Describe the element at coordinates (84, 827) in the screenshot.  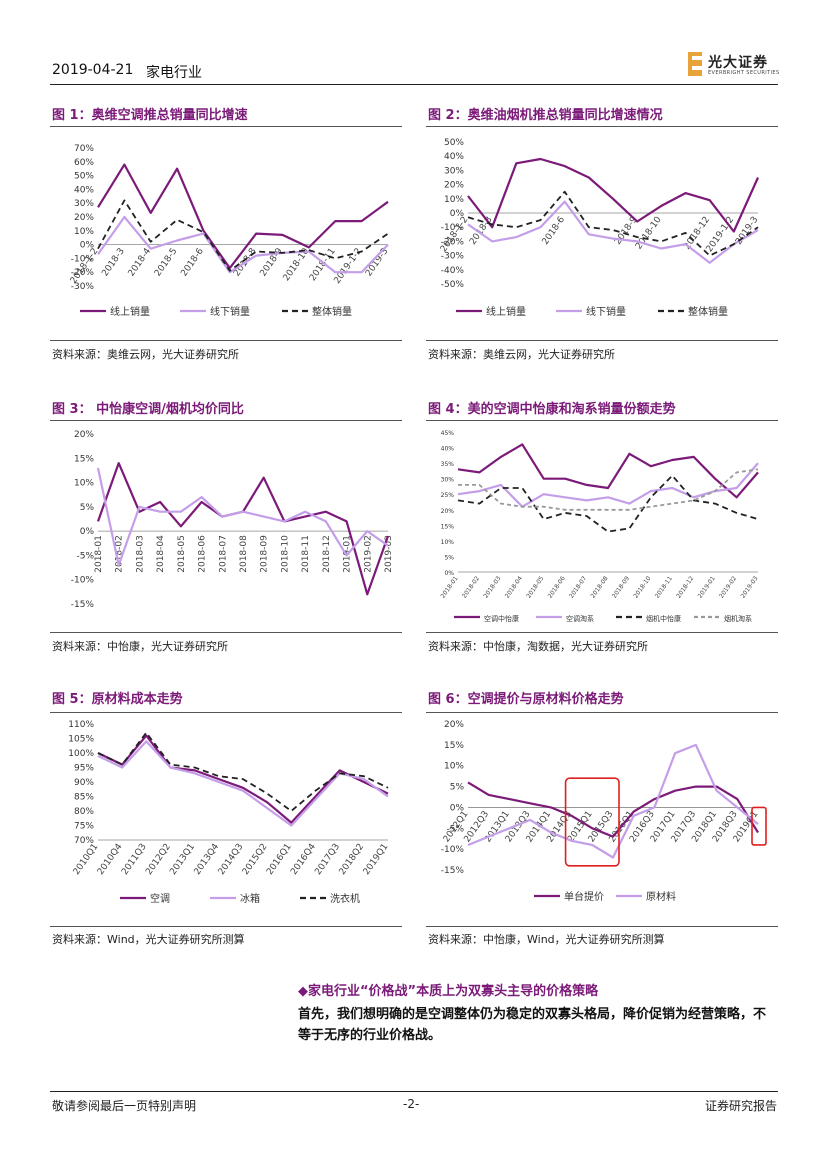
I see `y-tick-label: 75%` at that location.